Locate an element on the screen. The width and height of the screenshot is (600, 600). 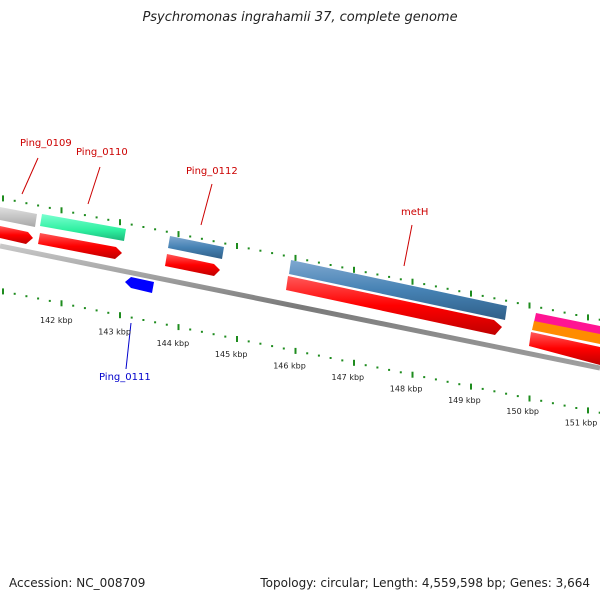
gray-feature is located at coordinates (18, 217).